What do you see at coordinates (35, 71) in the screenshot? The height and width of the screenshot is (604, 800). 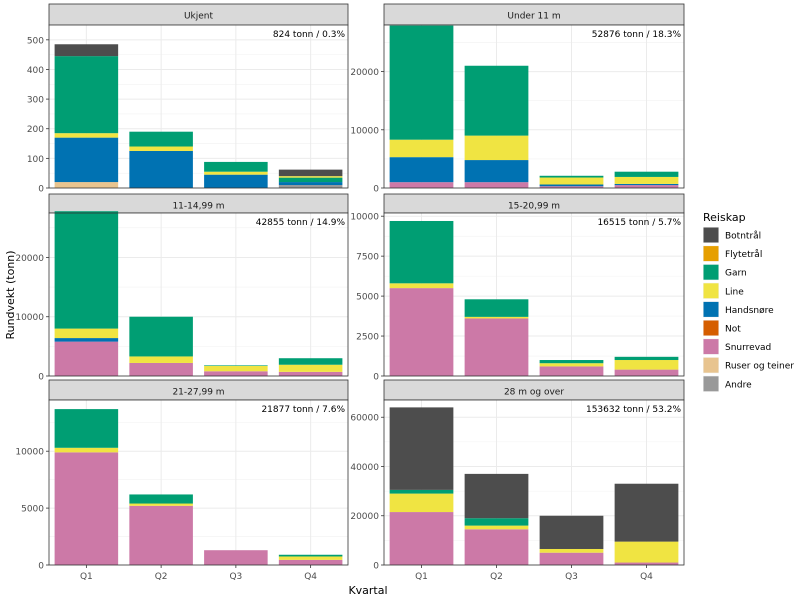 I see `y-tick-label: 400` at bounding box center [35, 71].